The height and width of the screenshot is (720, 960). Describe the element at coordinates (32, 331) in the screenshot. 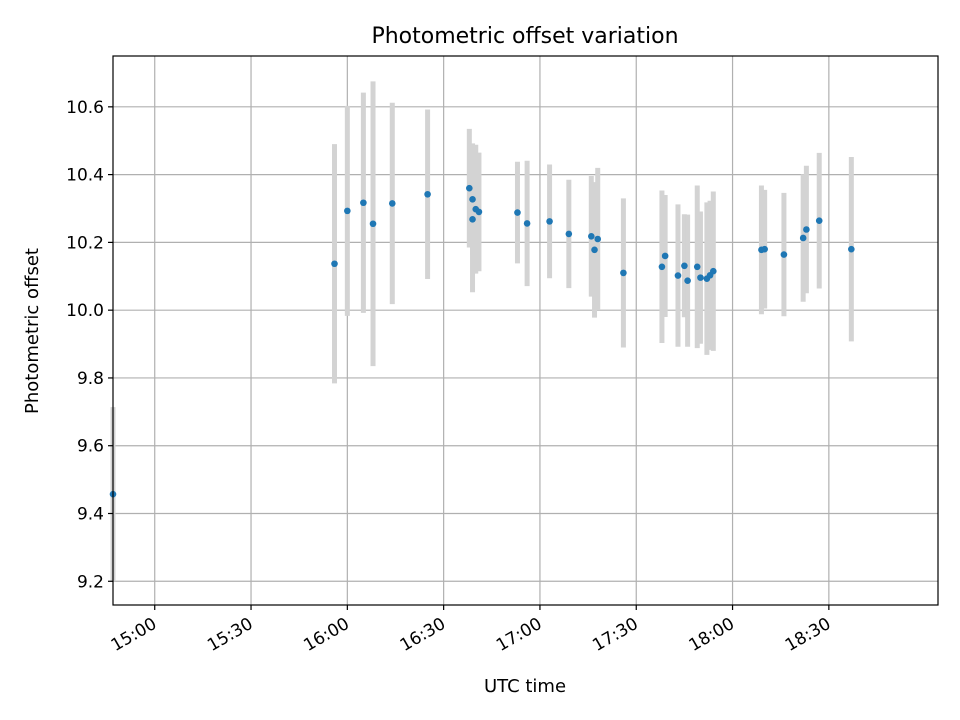

I see `y-axis-label: Photometric offset` at that location.